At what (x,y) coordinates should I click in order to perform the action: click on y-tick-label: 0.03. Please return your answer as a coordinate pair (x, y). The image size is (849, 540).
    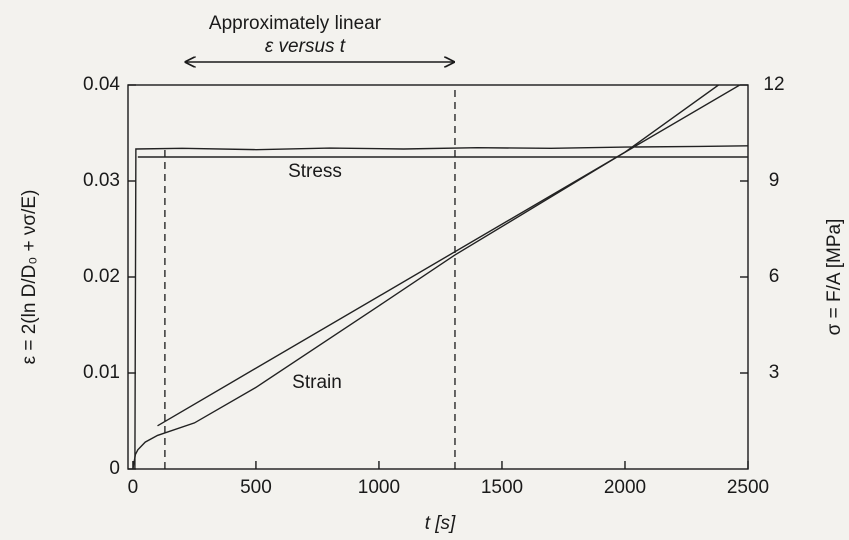
    Looking at the image, I should click on (101, 180).